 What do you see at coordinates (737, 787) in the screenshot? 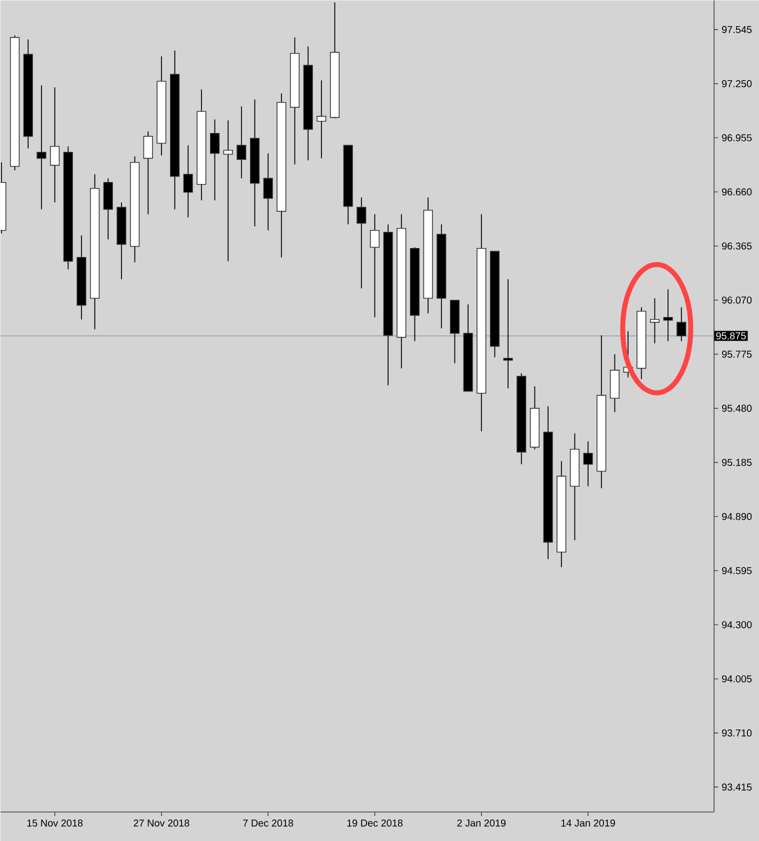
I see `y-tick-label: 93.415` at bounding box center [737, 787].